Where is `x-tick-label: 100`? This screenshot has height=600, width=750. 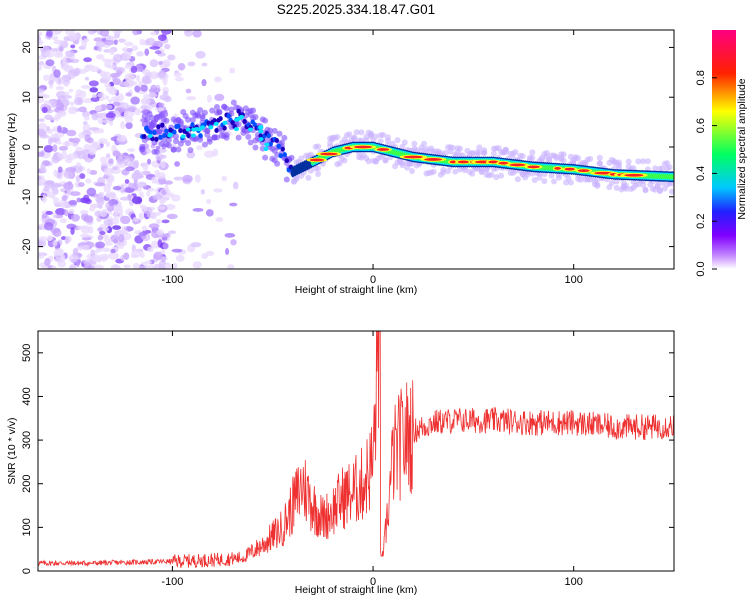 x-tick-label: 100 is located at coordinates (574, 280).